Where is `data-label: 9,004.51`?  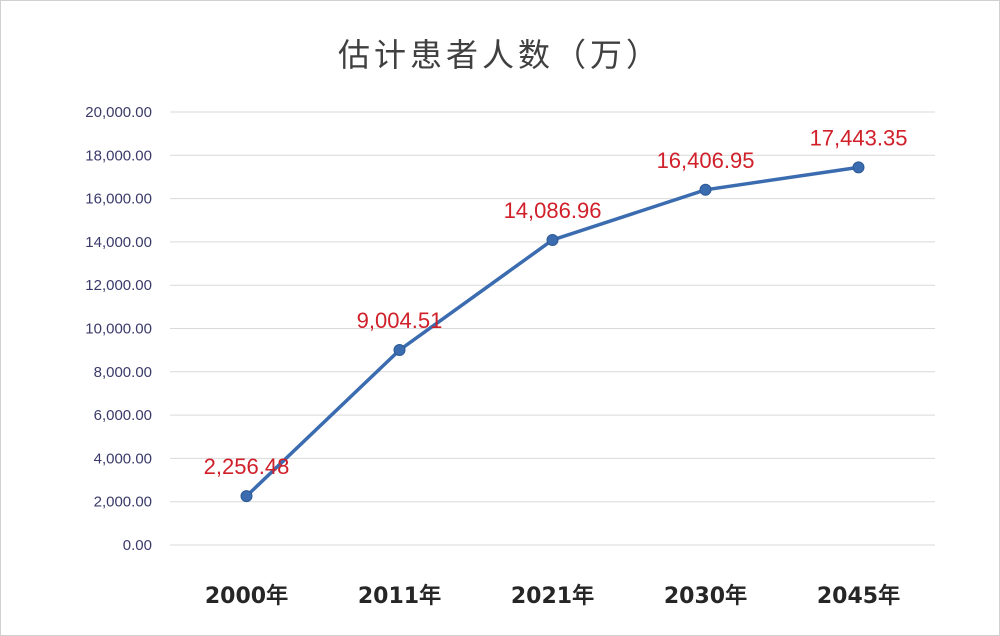
data-label: 9,004.51 is located at coordinates (400, 320).